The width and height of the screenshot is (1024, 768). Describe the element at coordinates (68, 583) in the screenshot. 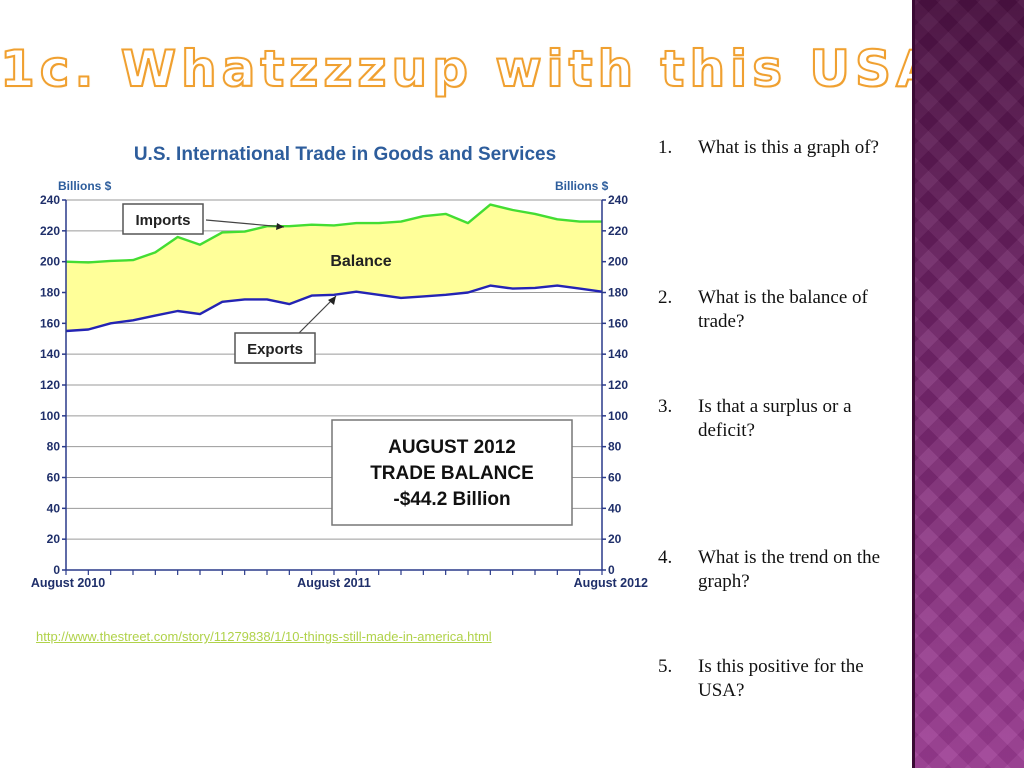

I see `x-tick-label: August 2010` at that location.